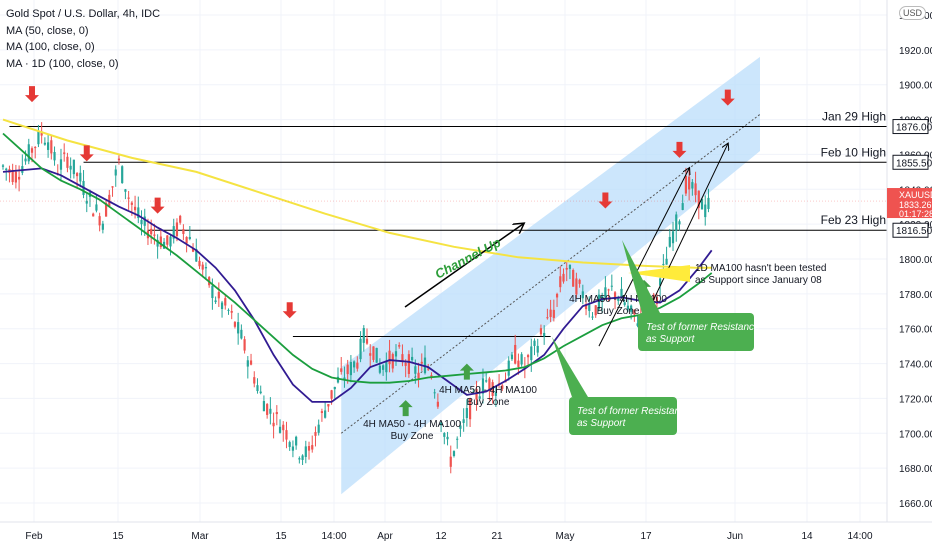 The width and height of the screenshot is (932, 550). I want to click on x-tick-label: 21, so click(497, 536).